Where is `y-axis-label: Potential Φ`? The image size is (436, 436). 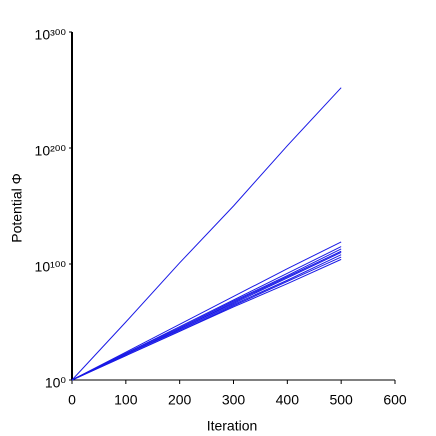
y-axis-label: Potential Φ is located at coordinates (17, 208).